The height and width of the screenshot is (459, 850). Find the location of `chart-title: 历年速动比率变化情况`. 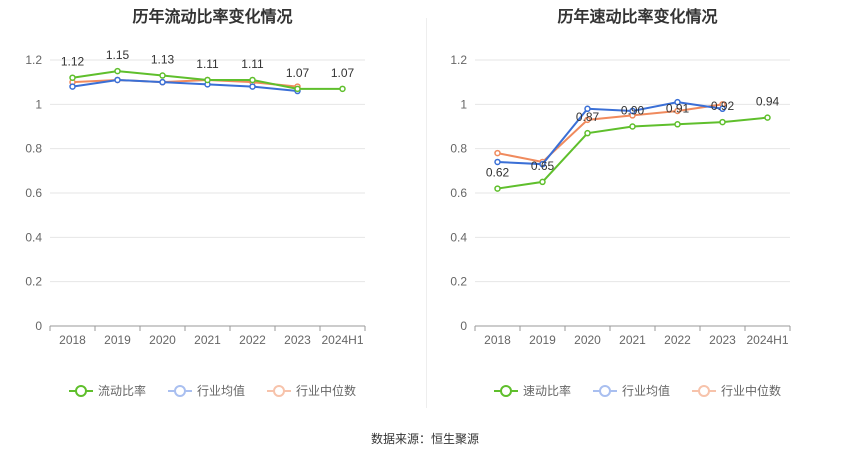

chart-title: 历年速动比率变化情况 is located at coordinates (637, 17).